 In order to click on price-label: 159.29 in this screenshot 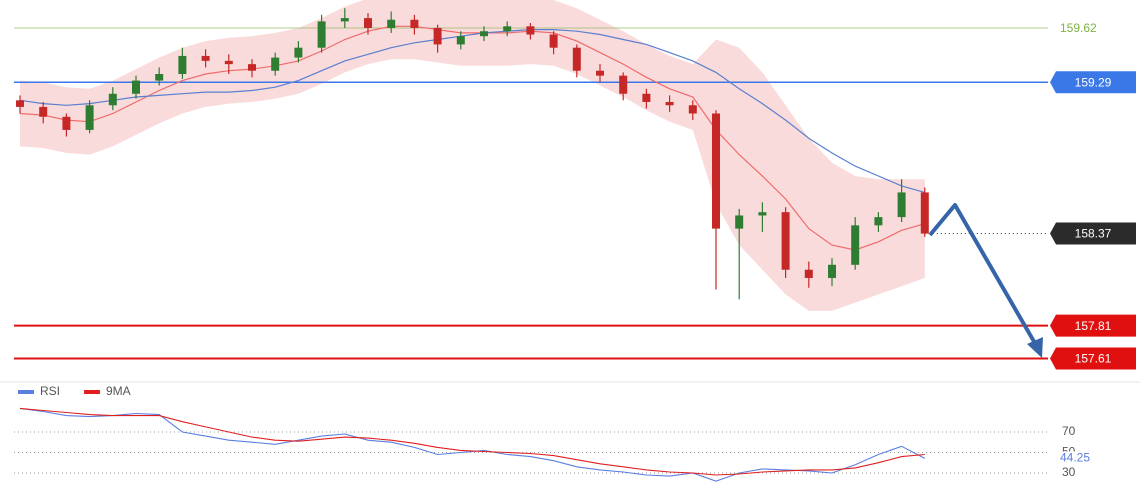, I will do `click(1093, 82)`.